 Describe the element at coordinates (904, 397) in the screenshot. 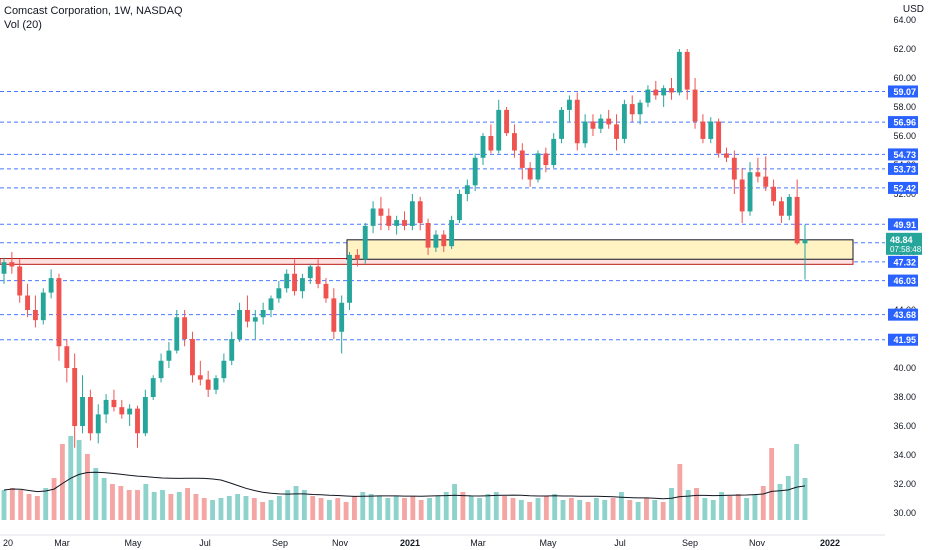

I see `y-tick-label: 38.00` at that location.